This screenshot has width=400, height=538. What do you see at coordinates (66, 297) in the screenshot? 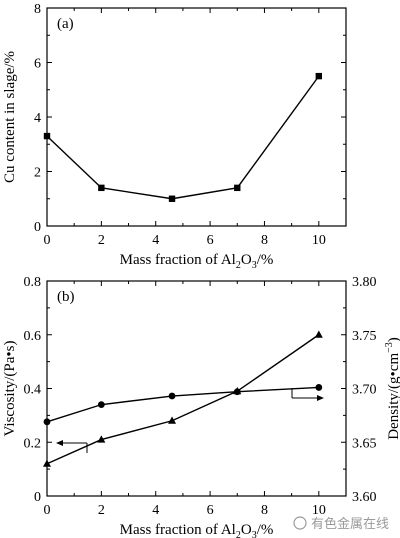
I see `panel-b-label: (b)` at bounding box center [66, 297].